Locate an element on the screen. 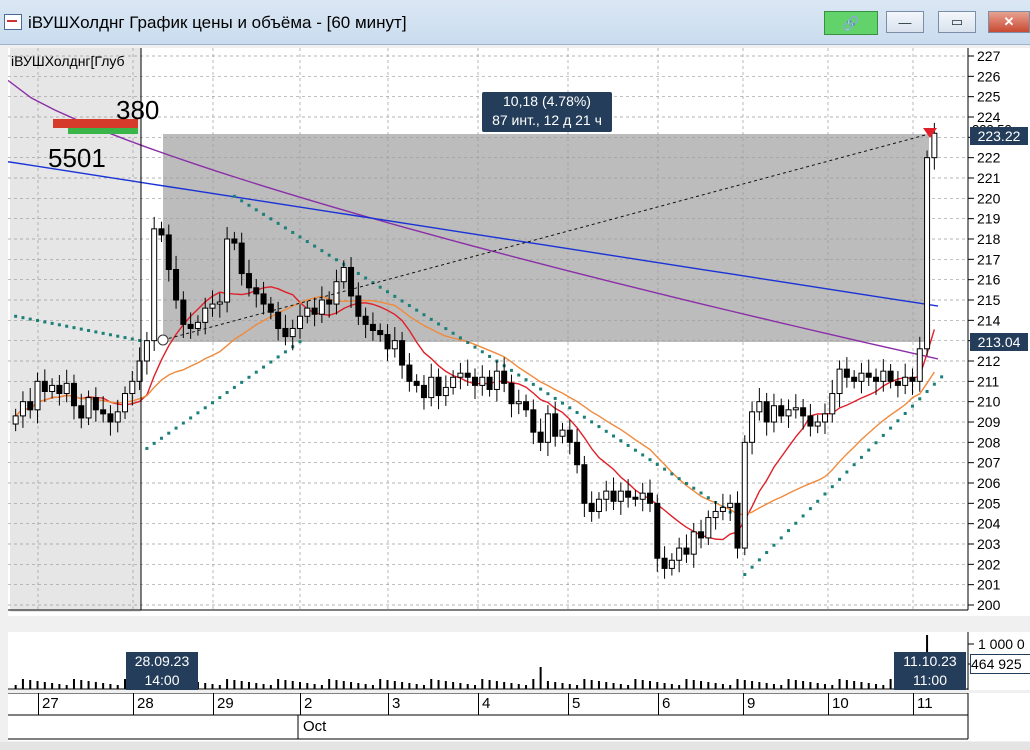  close-button: ✕ is located at coordinates (1009, 22).